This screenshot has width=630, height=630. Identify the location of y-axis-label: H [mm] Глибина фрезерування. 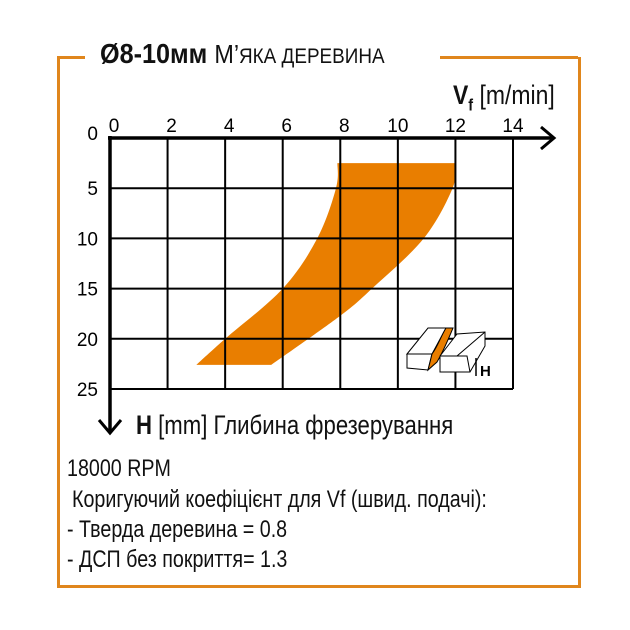
(294, 425).